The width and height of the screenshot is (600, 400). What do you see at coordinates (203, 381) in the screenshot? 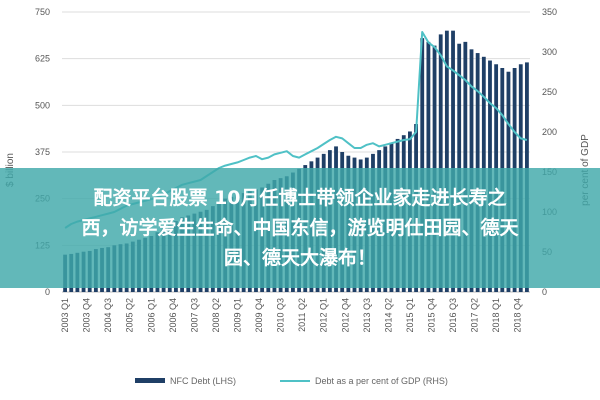
I see `legend-label-nfc-debt: NFC Debt (LHS)` at bounding box center [203, 381].